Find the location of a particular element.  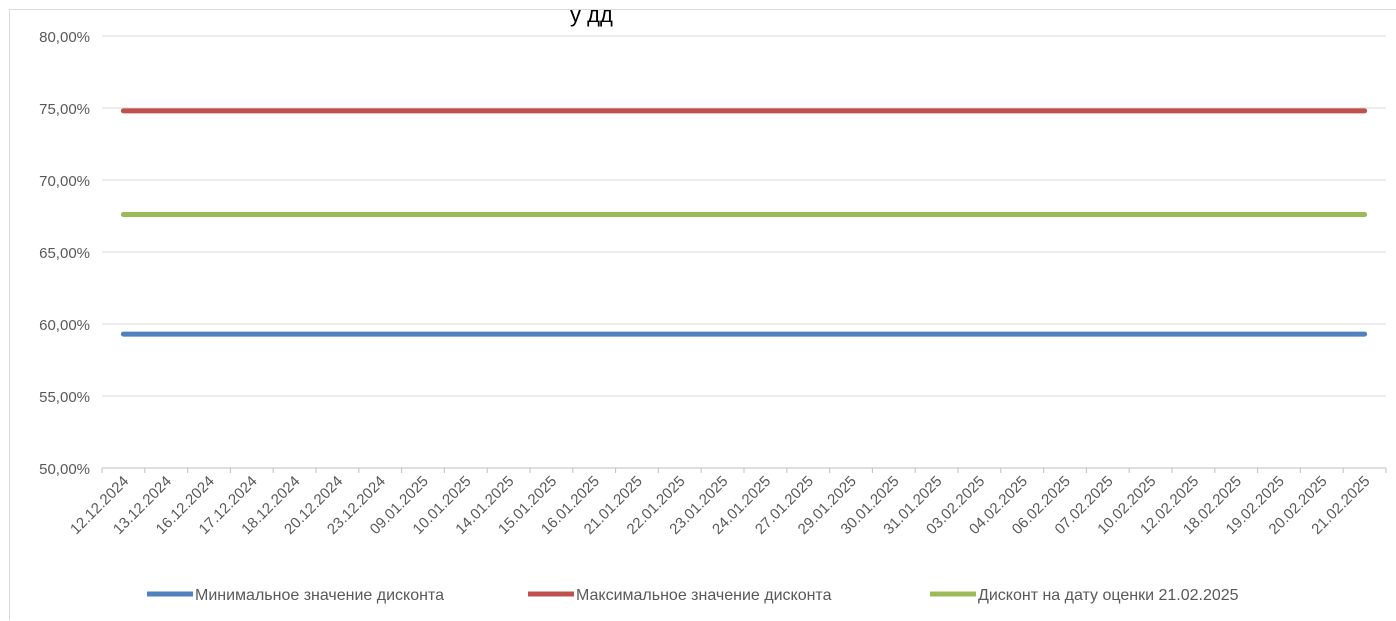

y-tick-label: 55,00% is located at coordinates (64, 397).